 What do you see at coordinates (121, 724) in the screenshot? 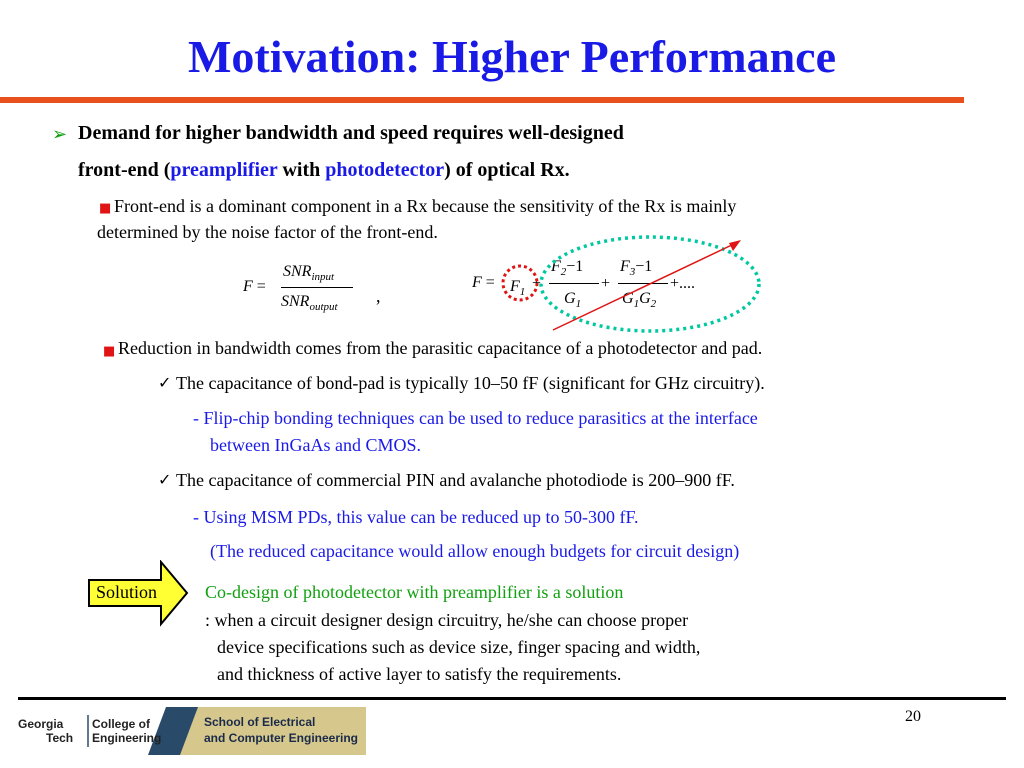
I see `logo-college: College of` at bounding box center [121, 724].